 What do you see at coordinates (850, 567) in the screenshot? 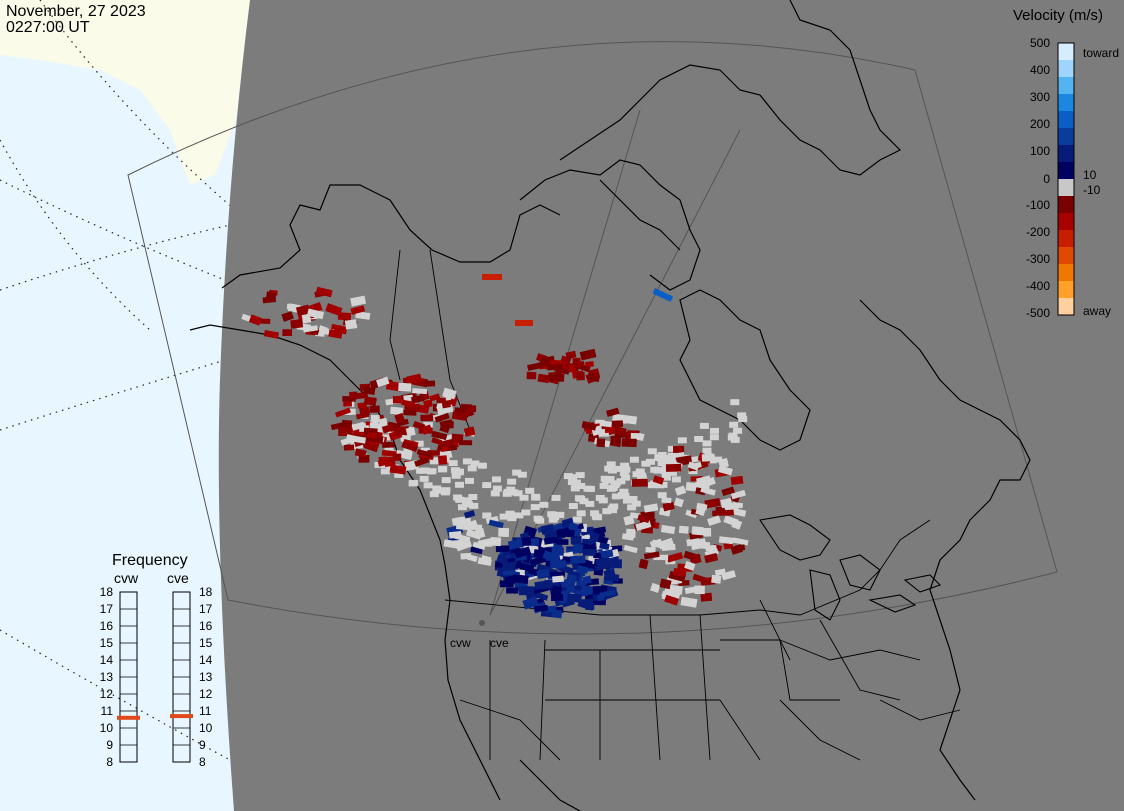
I see `great-lakes` at bounding box center [850, 567].